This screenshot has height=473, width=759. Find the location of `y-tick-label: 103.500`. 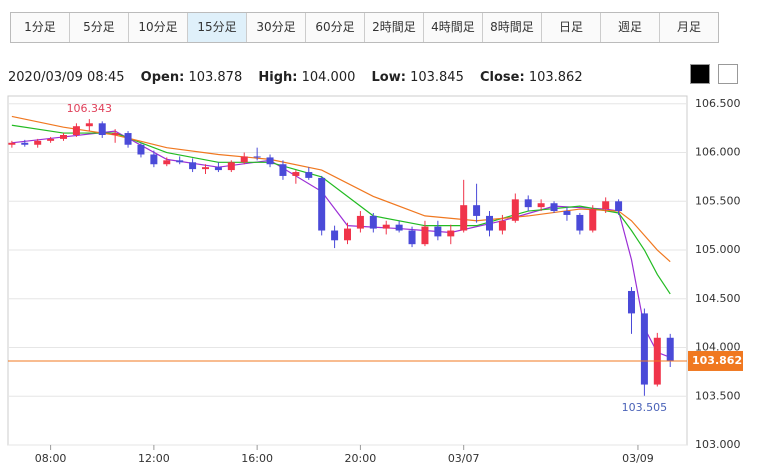

y-tick-label: 103.500 is located at coordinates (718, 395).